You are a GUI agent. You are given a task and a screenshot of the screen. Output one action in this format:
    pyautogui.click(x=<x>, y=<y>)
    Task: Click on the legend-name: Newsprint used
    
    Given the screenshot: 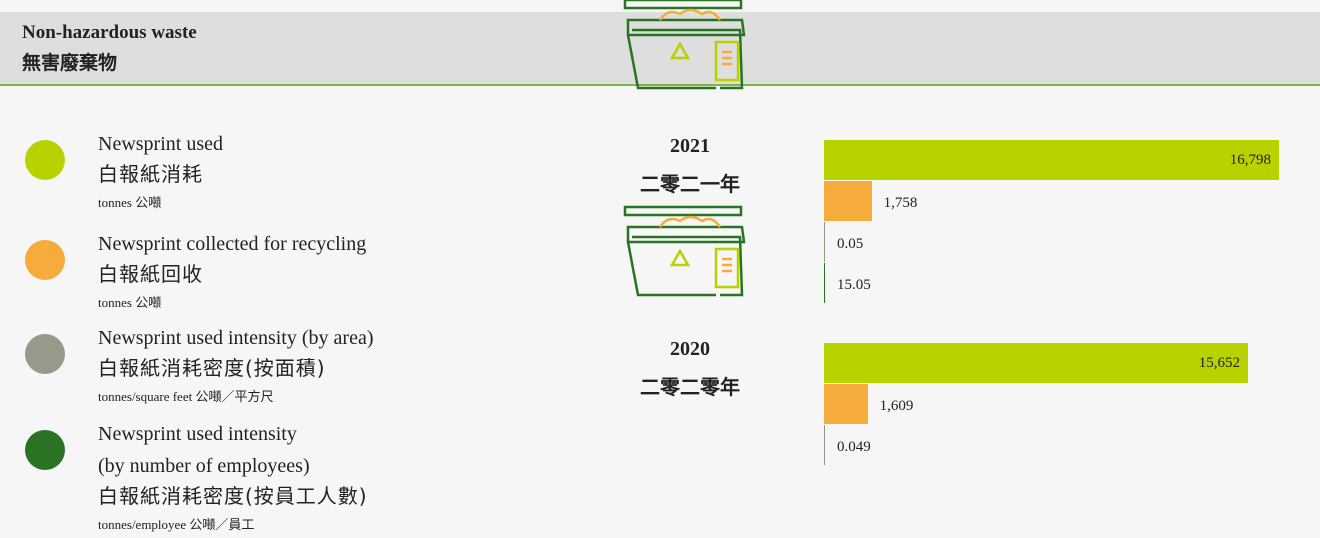 What is the action you would take?
    pyautogui.click(x=160, y=144)
    